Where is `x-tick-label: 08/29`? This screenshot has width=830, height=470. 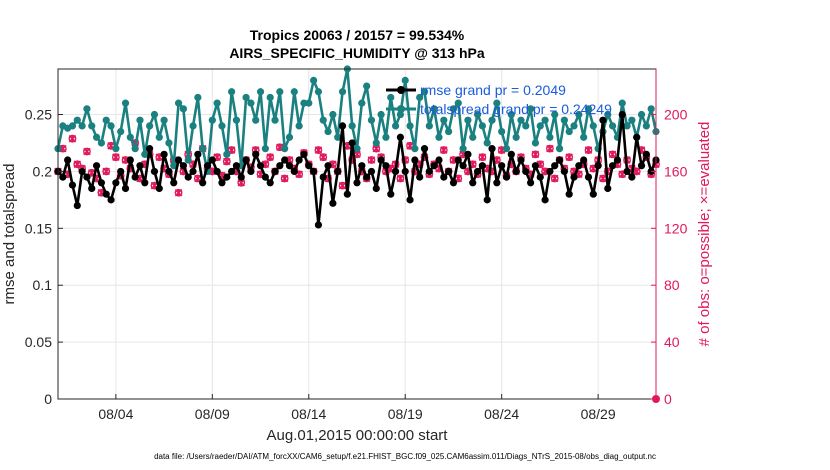 x-tick-label: 08/29 is located at coordinates (598, 414).